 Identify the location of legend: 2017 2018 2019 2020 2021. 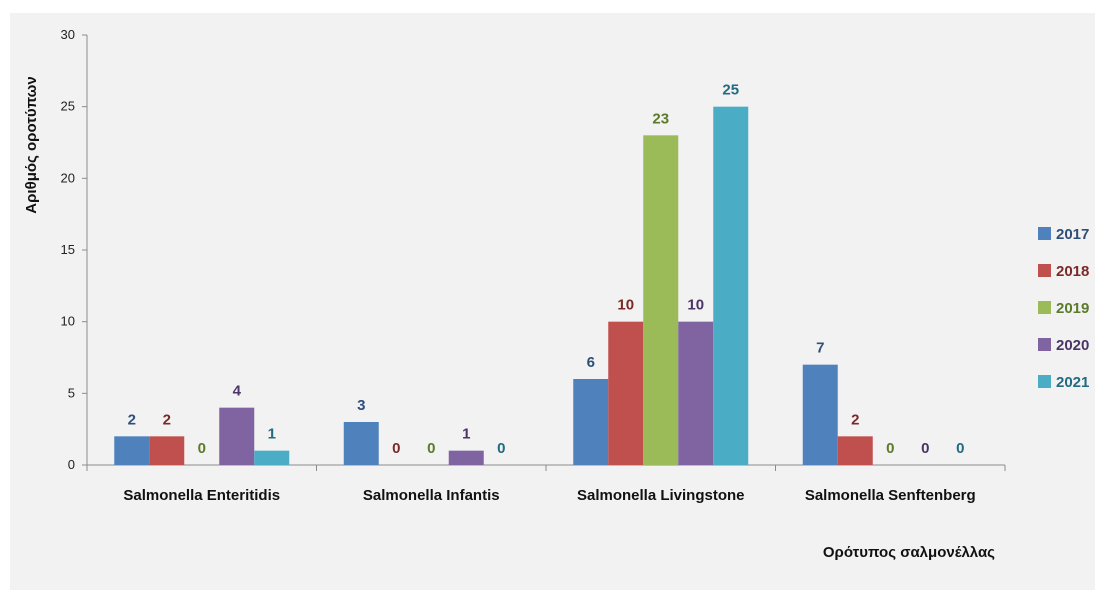
(1063, 308).